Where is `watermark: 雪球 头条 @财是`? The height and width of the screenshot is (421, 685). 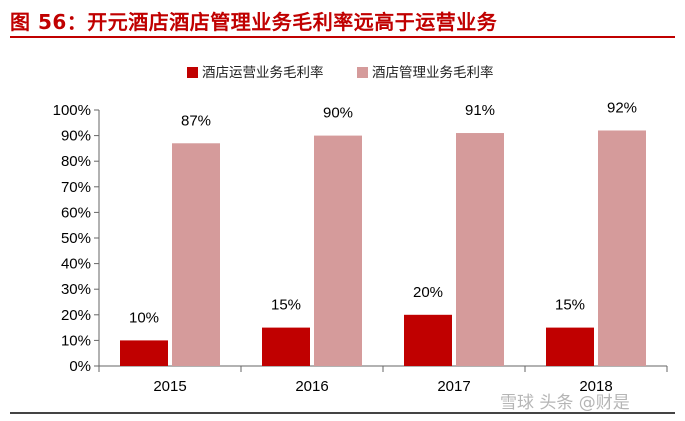 watermark: 雪球 头条 @财是 is located at coordinates (565, 403).